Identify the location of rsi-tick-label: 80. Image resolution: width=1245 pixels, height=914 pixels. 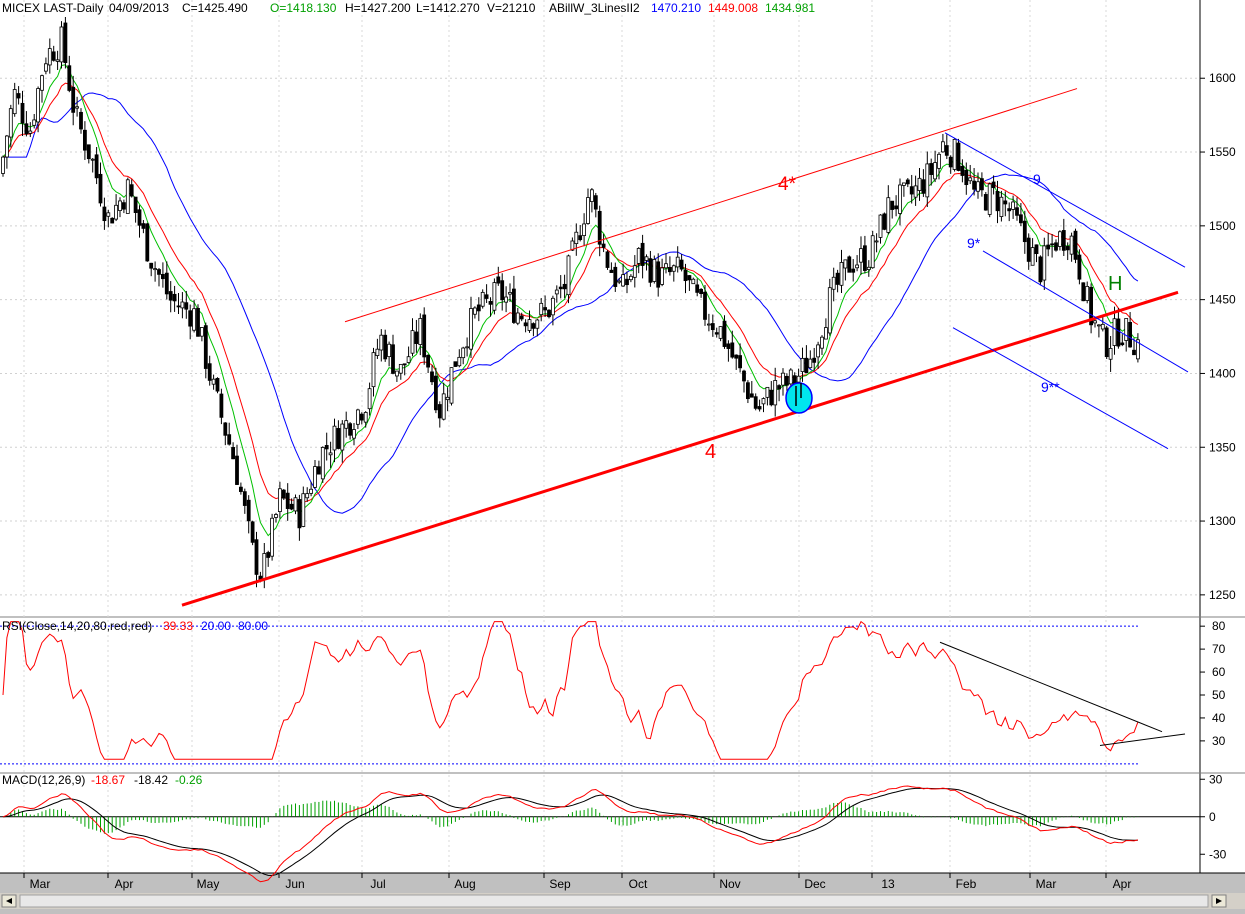
(1219, 626).